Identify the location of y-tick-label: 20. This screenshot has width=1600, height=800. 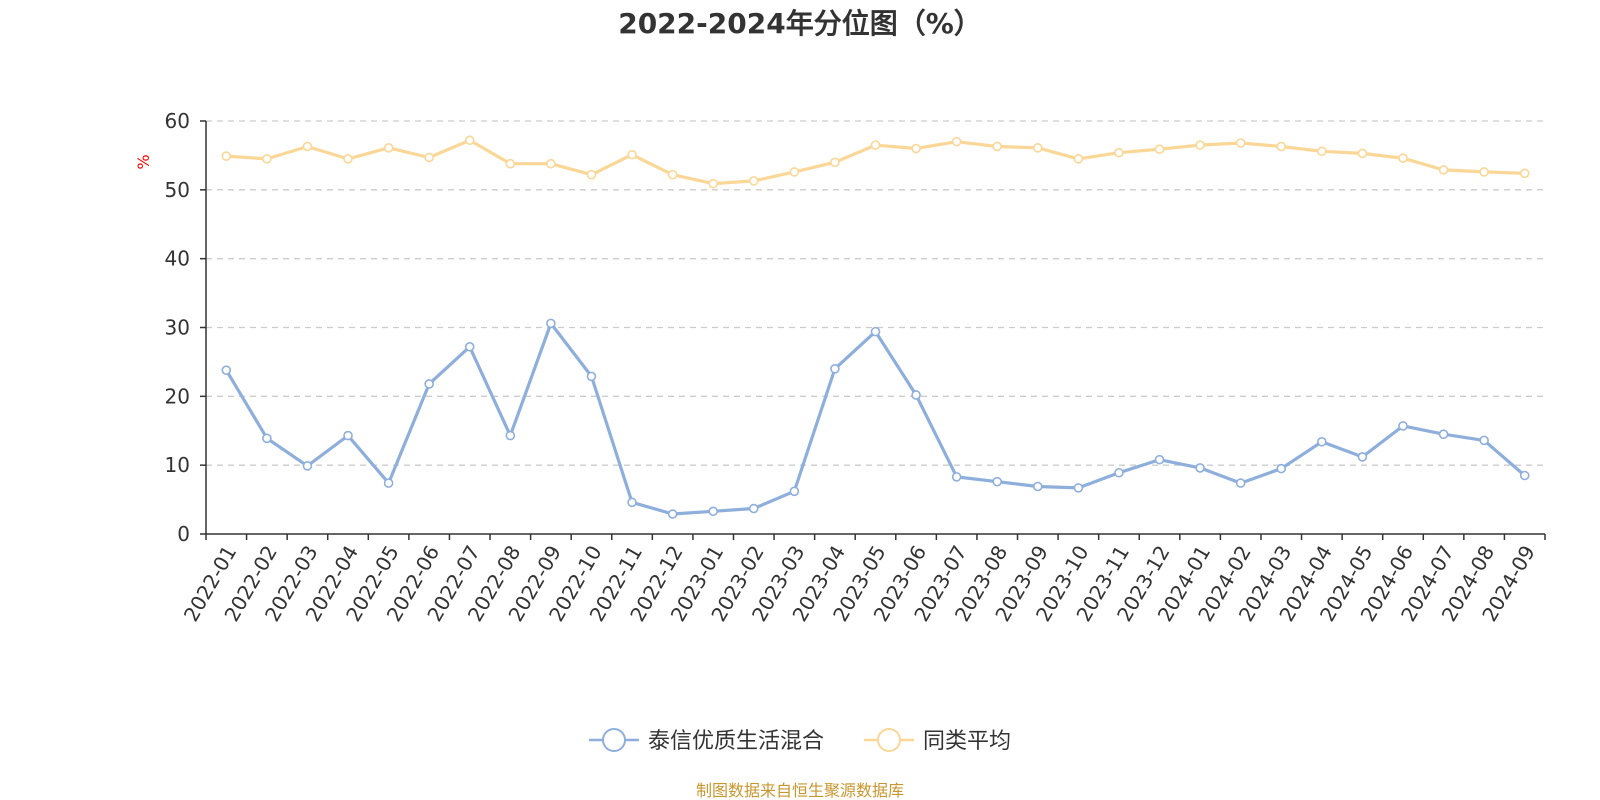
(177, 396).